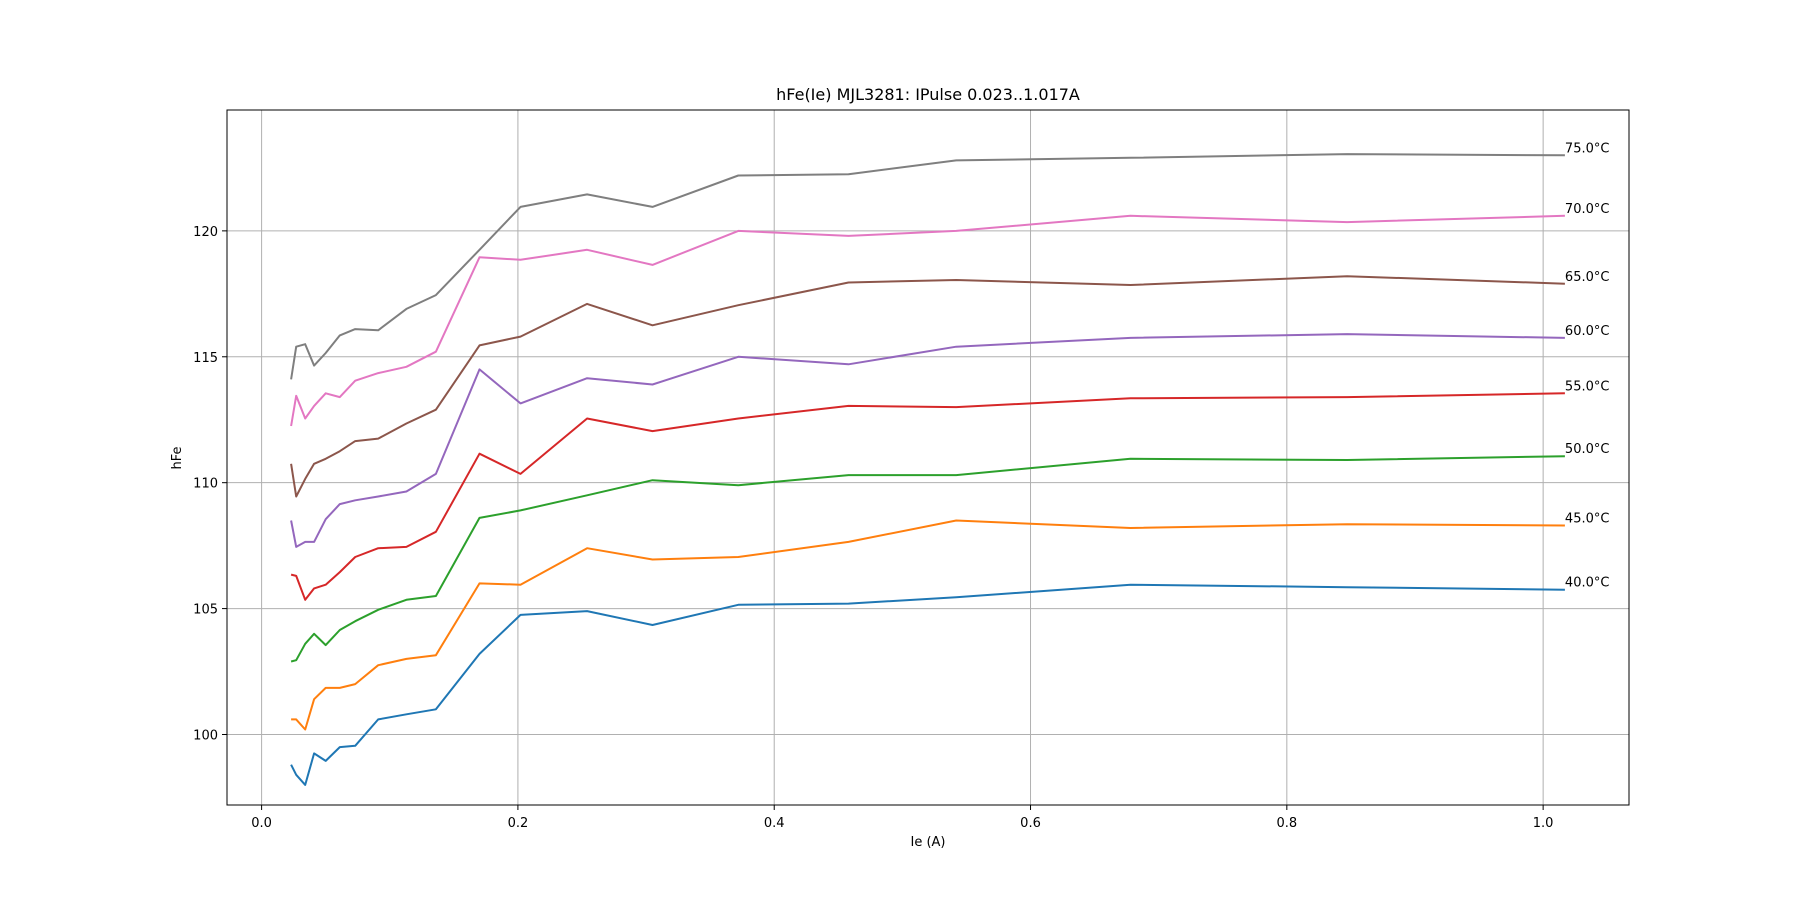 The height and width of the screenshot is (900, 1800). What do you see at coordinates (1286, 823) in the screenshot?
I see `x-tick-label: 0.8` at bounding box center [1286, 823].